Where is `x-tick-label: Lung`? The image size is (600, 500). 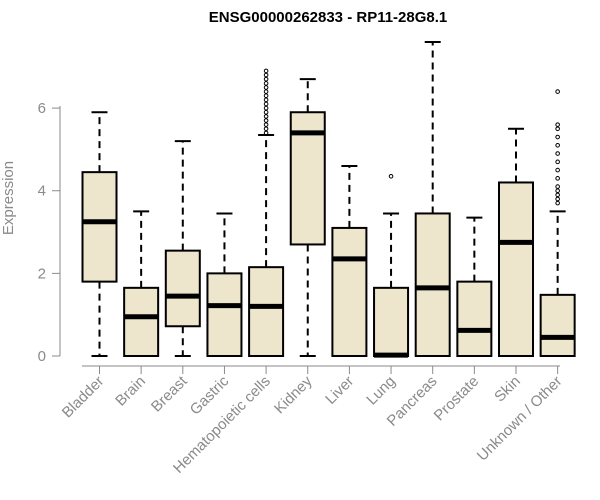 x-tick-label: Lung is located at coordinates (381, 391).